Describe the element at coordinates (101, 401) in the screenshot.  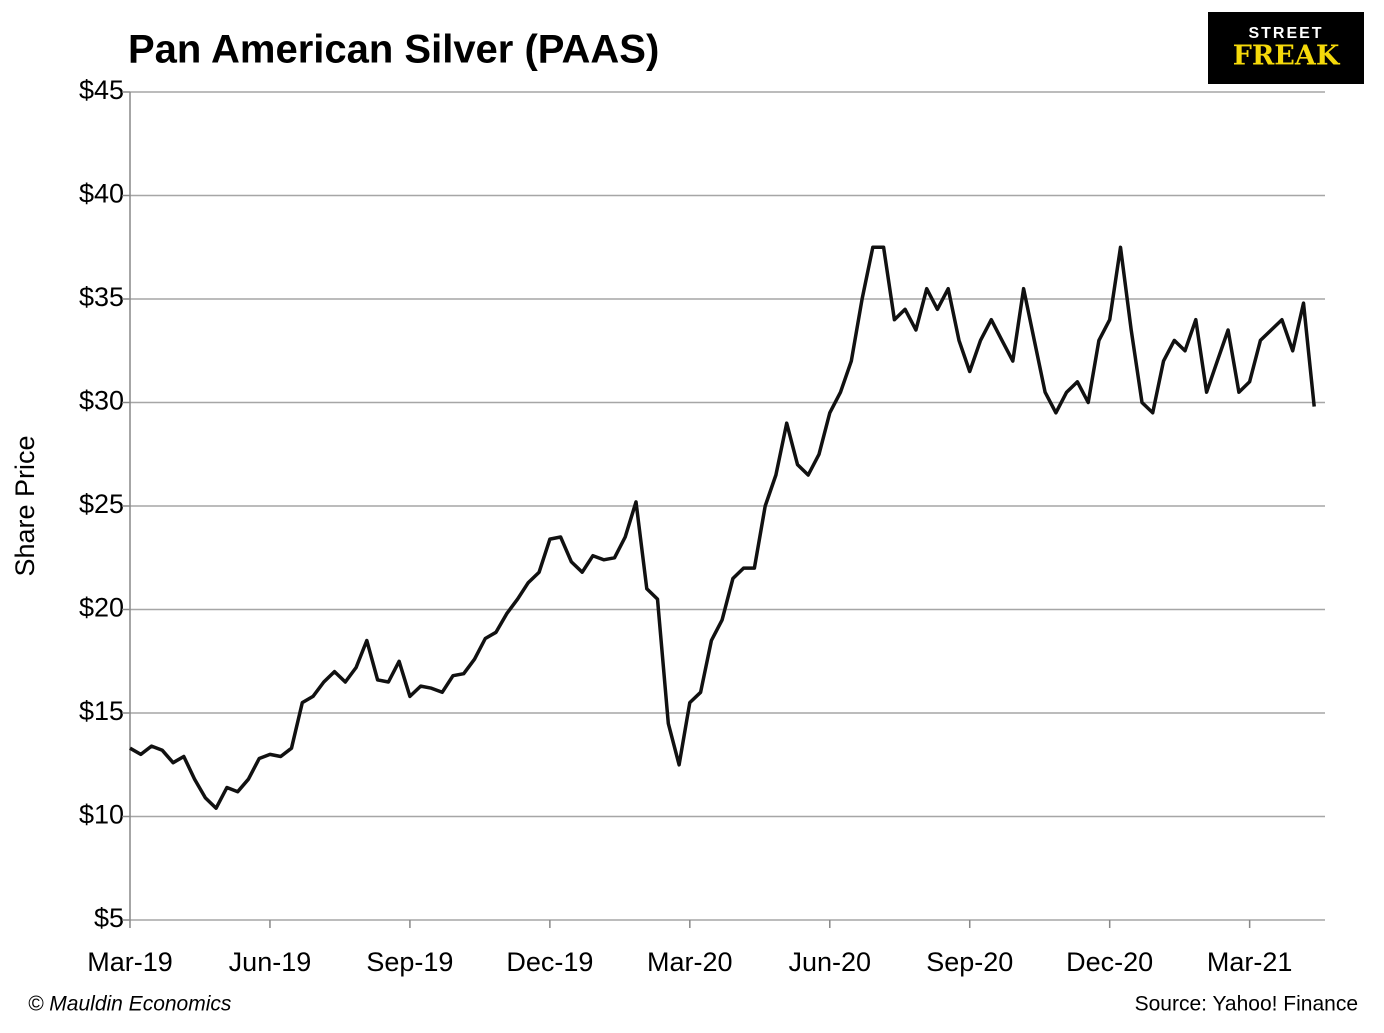
I see `y-tick-label: $30` at that location.